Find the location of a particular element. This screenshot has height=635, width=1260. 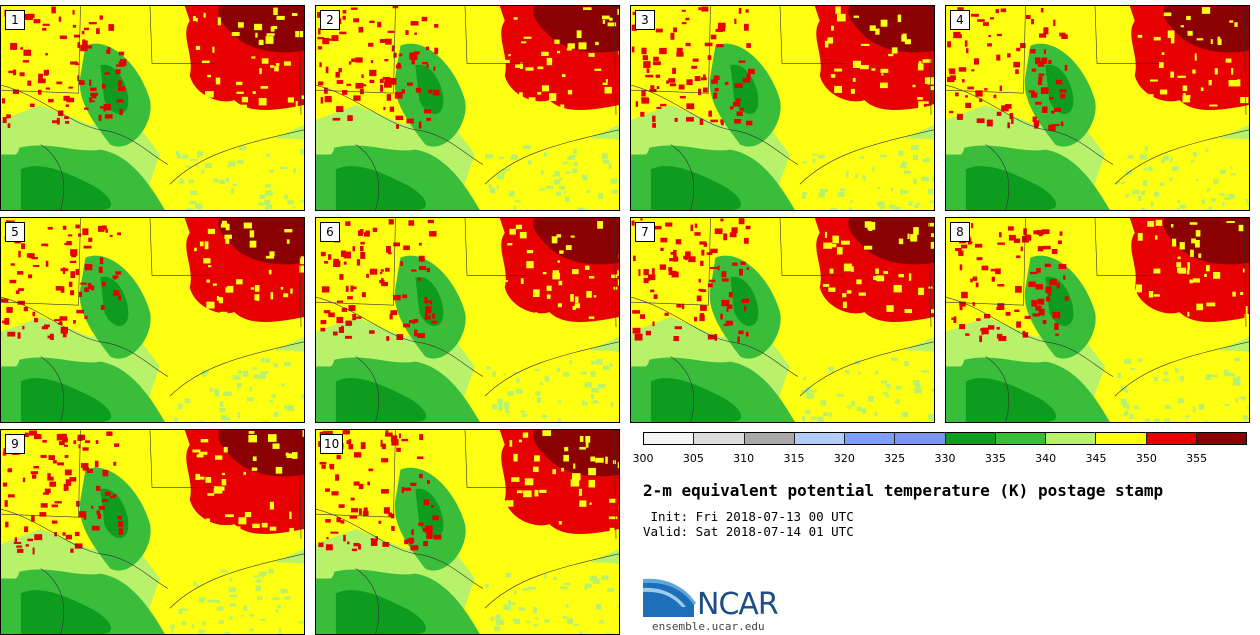

colorbar-tick-label: 350 is located at coordinates (1146, 458).